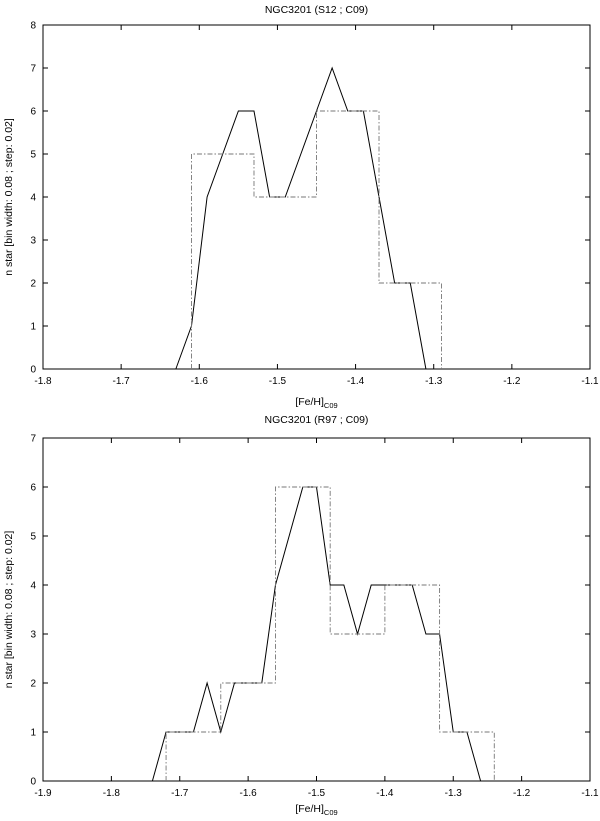  I want to click on y-tick-label: 8, so click(33, 26).